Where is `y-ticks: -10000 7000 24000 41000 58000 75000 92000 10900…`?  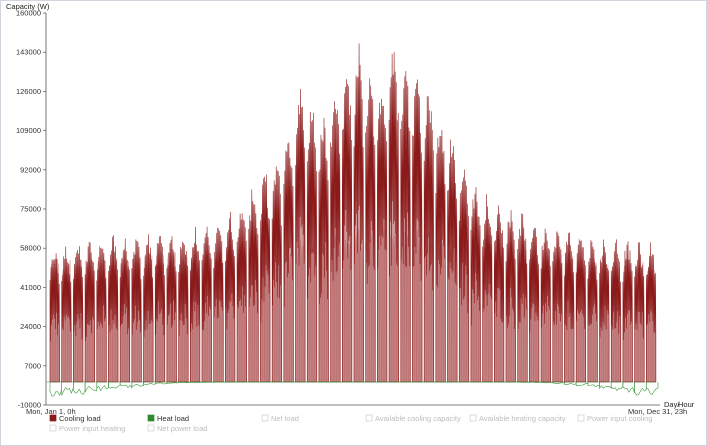 y-ticks: -10000 7000 24000 41000 58000 75000 92000 10900… is located at coordinates (31, 209).